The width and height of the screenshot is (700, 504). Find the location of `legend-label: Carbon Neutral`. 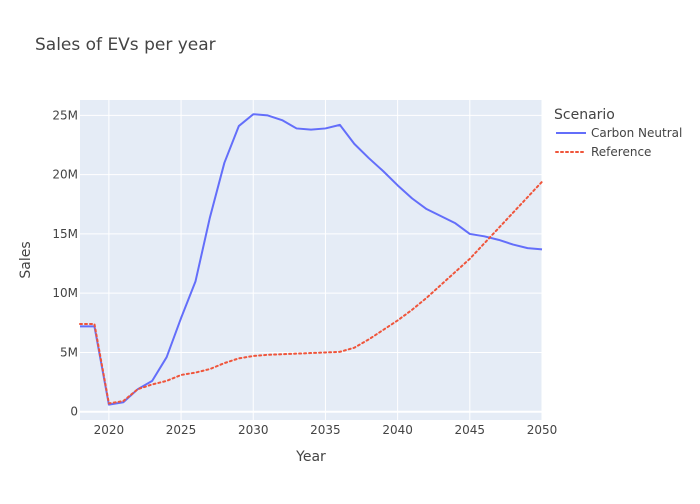

legend-label: Carbon Neutral is located at coordinates (636, 133).